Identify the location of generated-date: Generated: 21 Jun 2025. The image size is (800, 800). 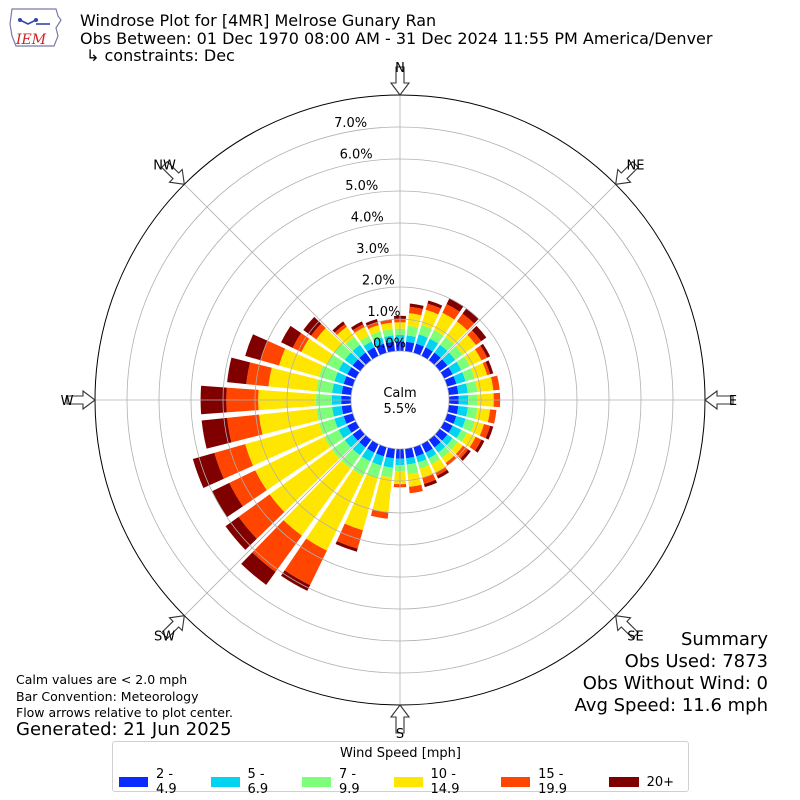
(124, 729).